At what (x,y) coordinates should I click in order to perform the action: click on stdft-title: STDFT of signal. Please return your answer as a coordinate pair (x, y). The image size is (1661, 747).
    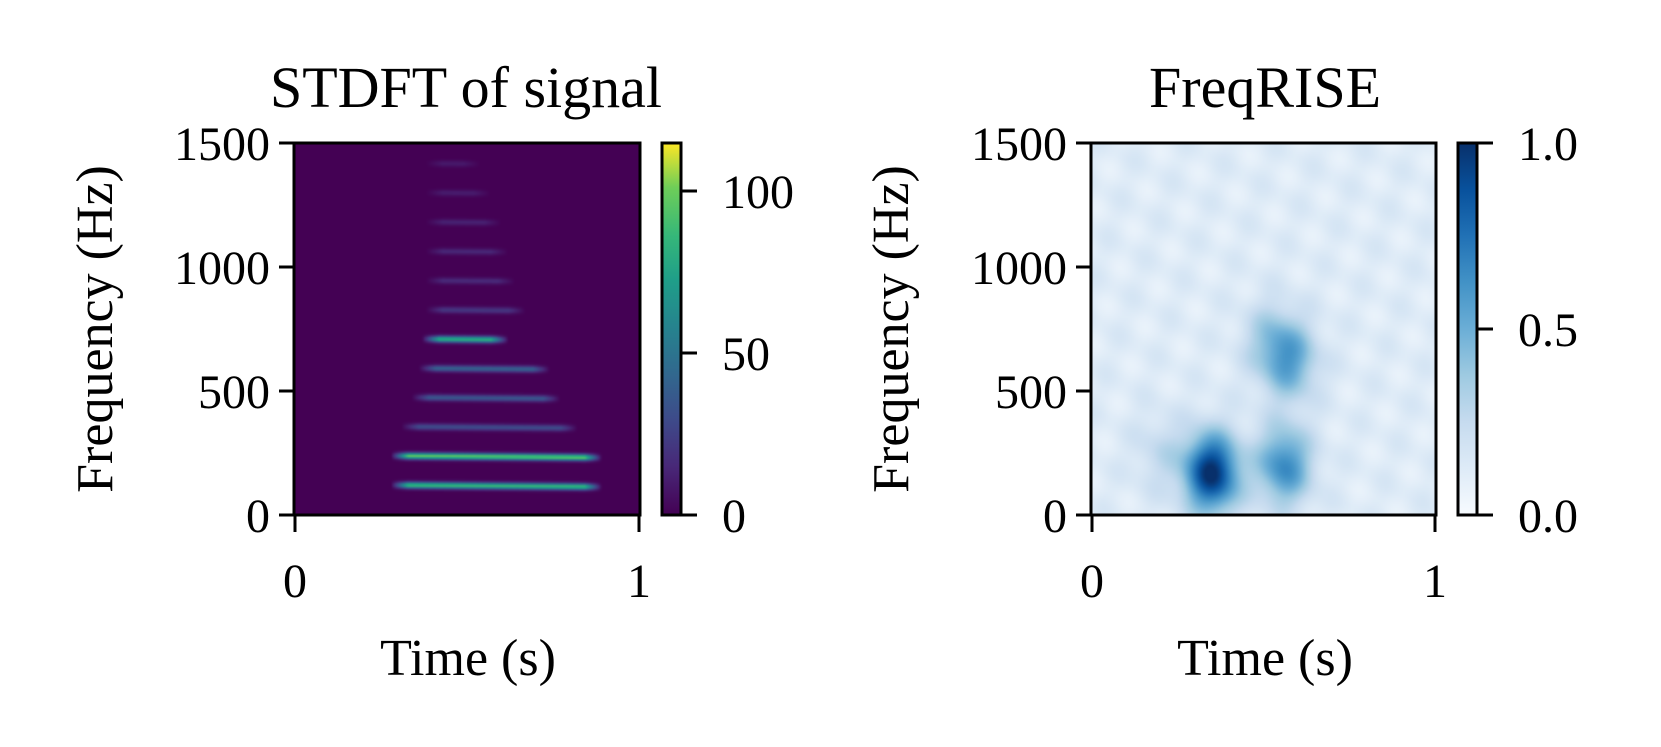
    Looking at the image, I should click on (466, 87).